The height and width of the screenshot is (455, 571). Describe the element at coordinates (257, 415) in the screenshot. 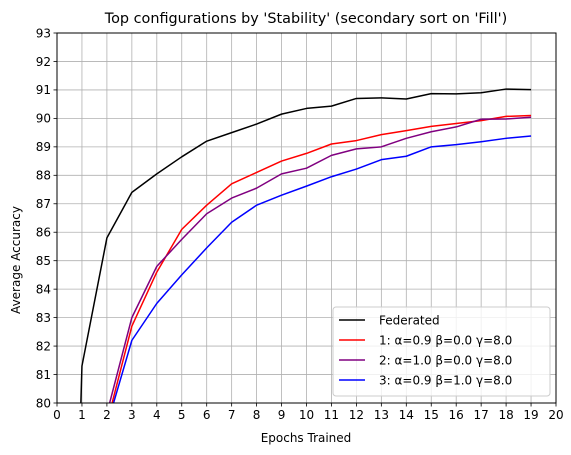

I see `x-tick-label: 8` at that location.